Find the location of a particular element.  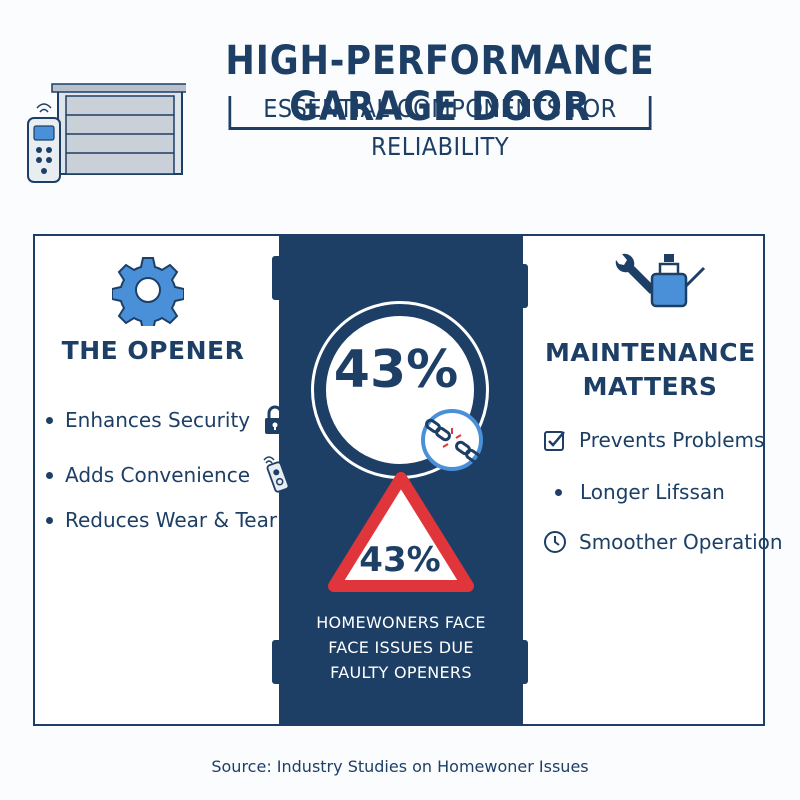

hinge-right-bottom is located at coordinates (523, 662).